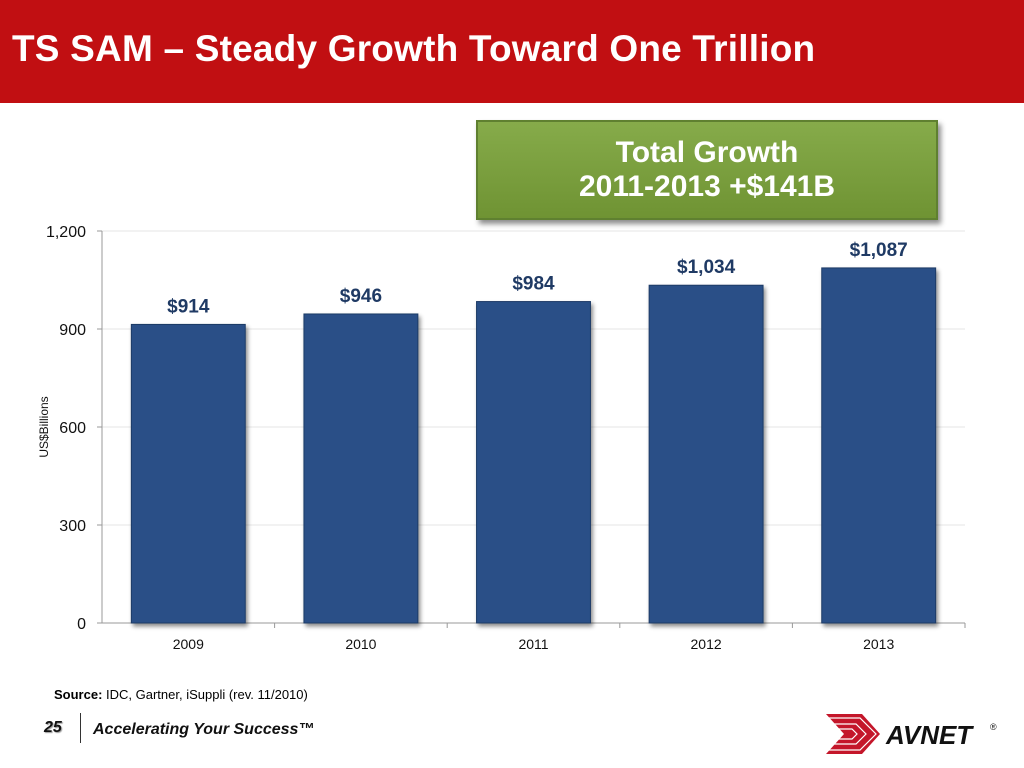 This screenshot has height=768, width=1024. I want to click on bar-2011, so click(533, 462).